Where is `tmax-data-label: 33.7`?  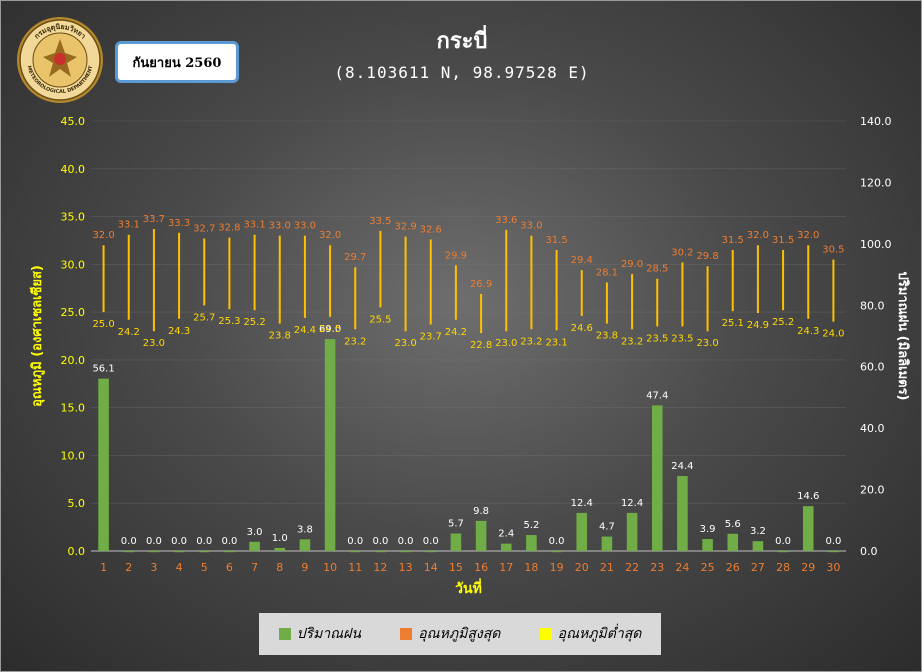 tmax-data-label: 33.7 is located at coordinates (154, 219).